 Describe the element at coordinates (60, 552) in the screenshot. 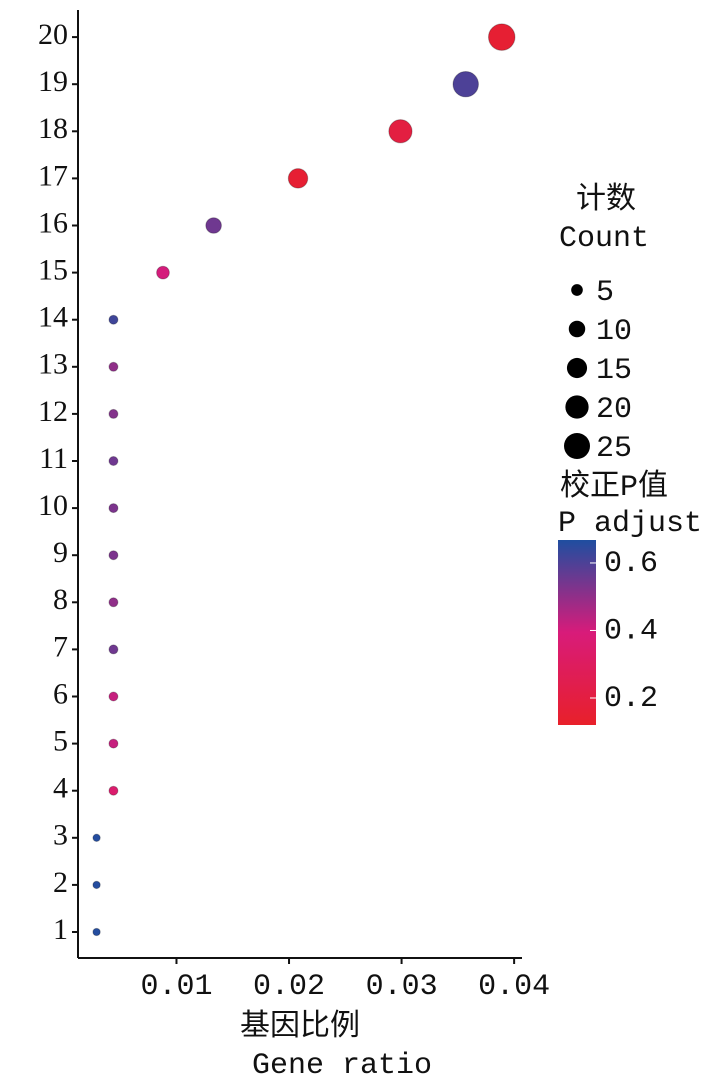

I see `y-tick-label: 9` at that location.